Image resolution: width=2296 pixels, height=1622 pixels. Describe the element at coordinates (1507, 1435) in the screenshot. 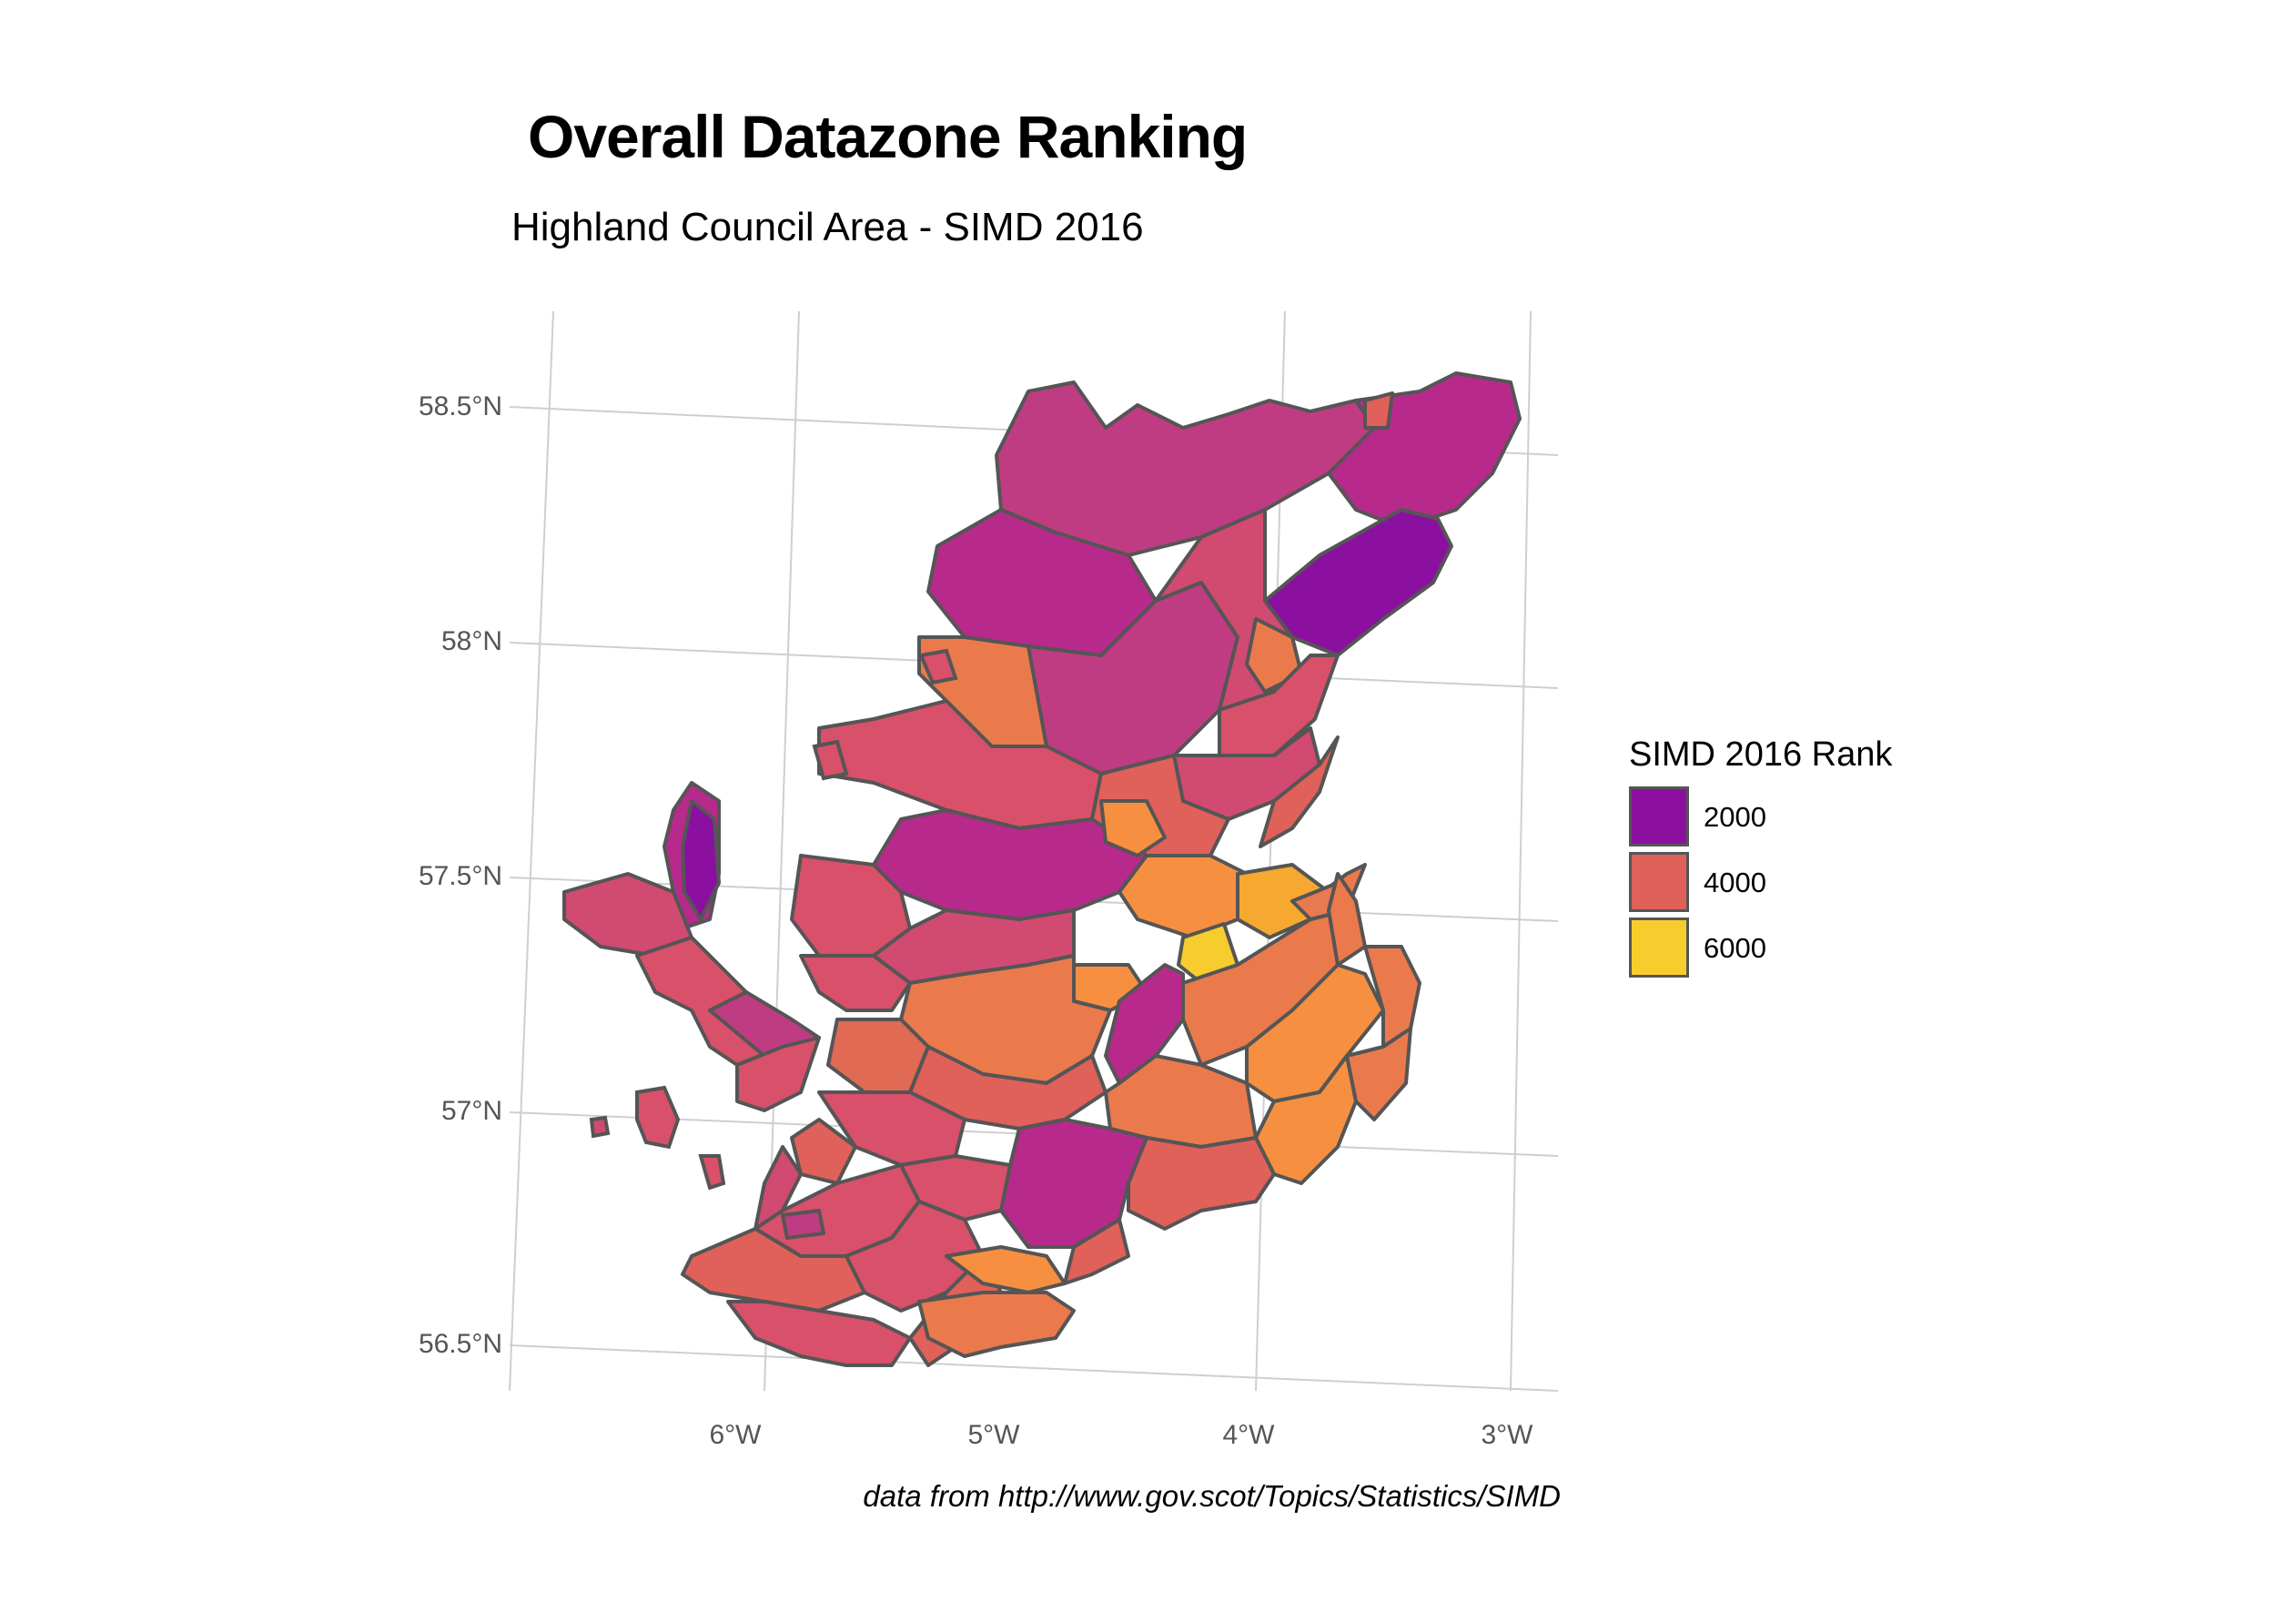

I see `lon-label-3w: 3°W` at that location.